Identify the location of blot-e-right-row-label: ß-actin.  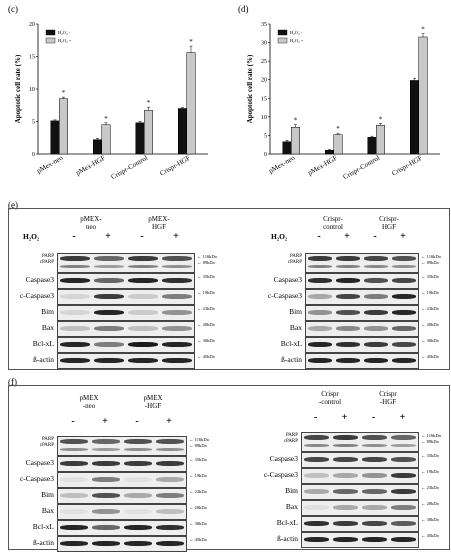
(291, 359).